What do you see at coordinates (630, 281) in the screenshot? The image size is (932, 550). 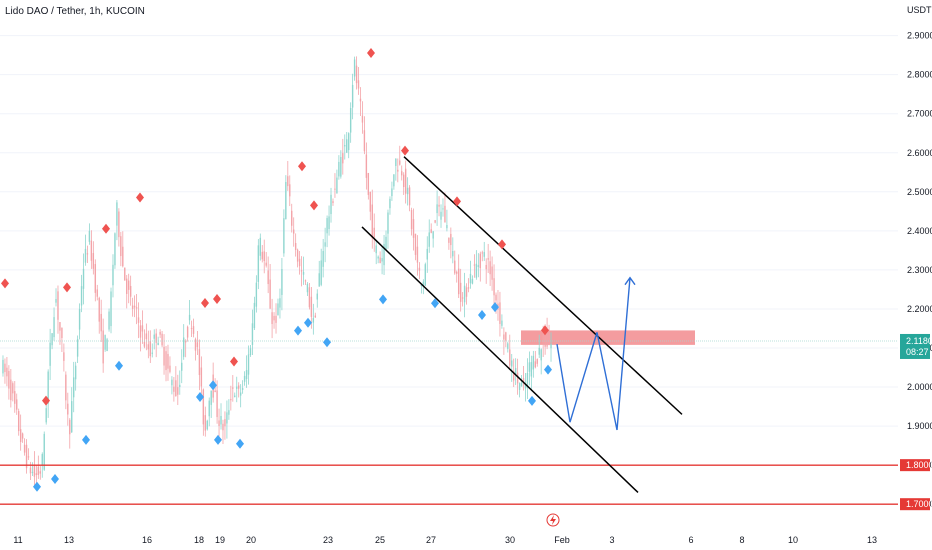 I see `projection-arrowhead` at bounding box center [630, 281].